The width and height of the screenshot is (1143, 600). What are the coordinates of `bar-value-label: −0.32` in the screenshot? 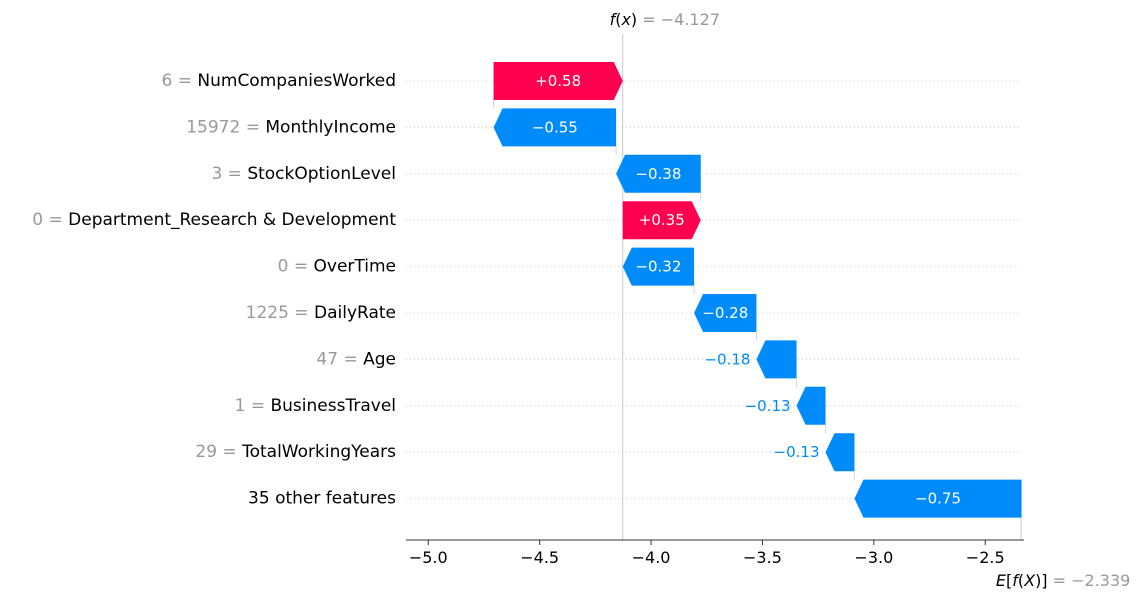 It's located at (658, 267).